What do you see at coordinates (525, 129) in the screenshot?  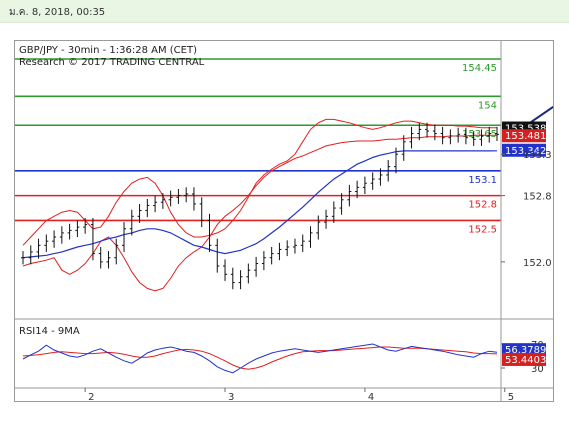 I see `price-badge-label: 153.538` at bounding box center [525, 129].